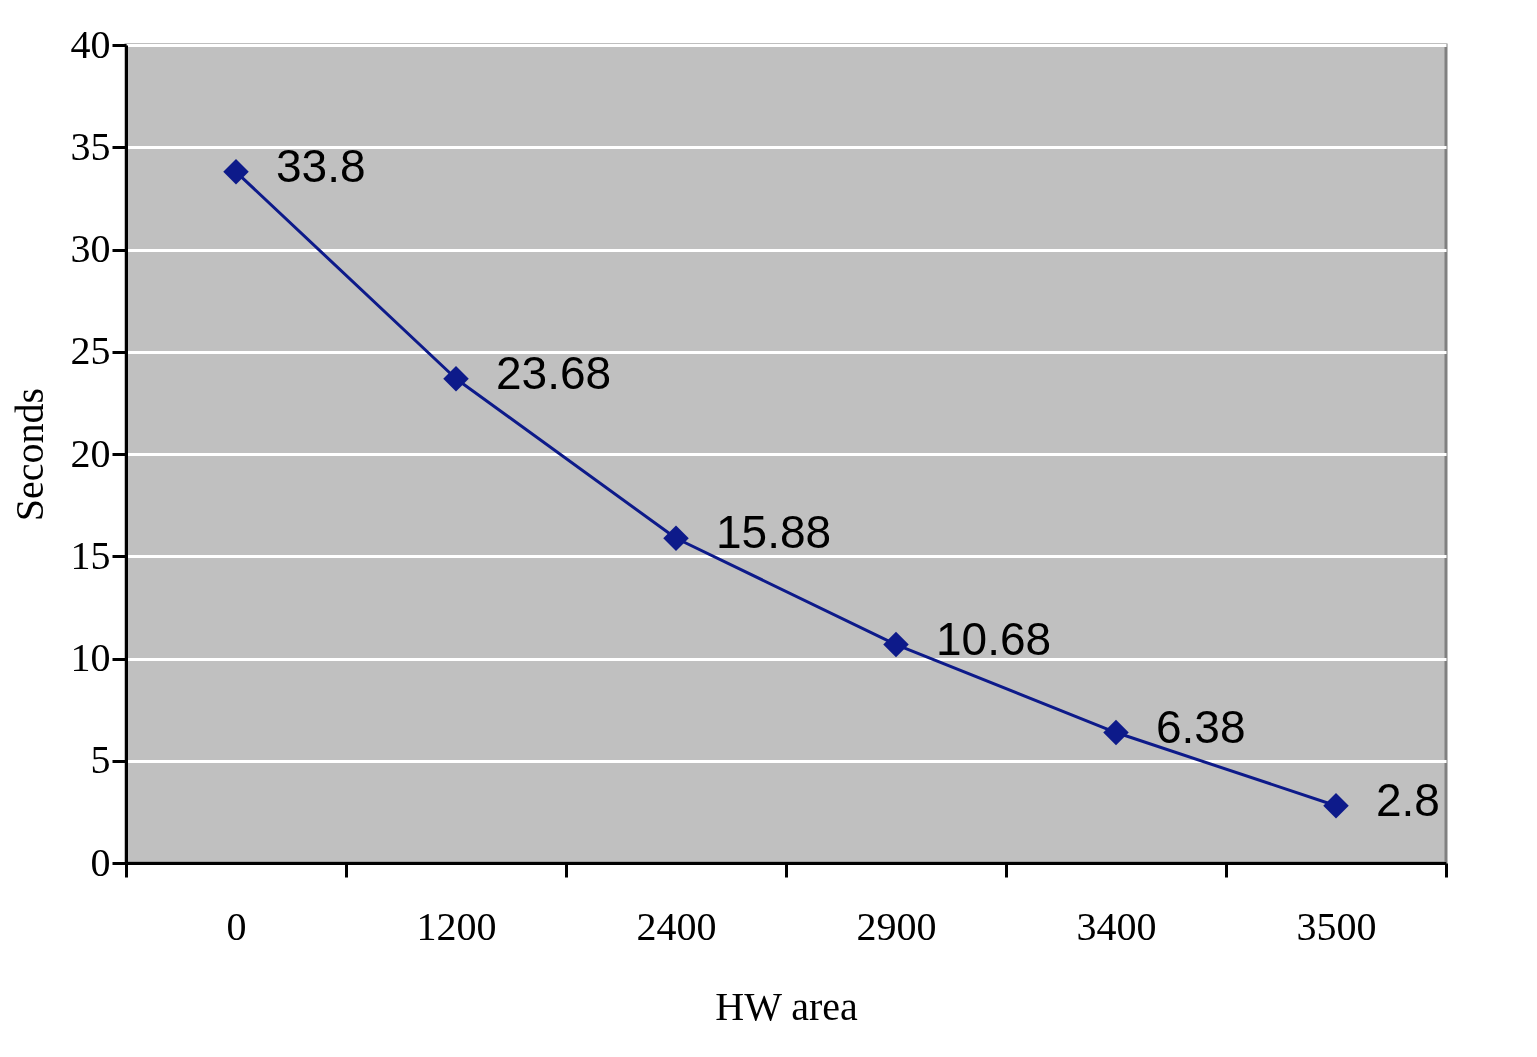 The height and width of the screenshot is (1057, 1537). I want to click on y-tick-label: 15, so click(90, 555).